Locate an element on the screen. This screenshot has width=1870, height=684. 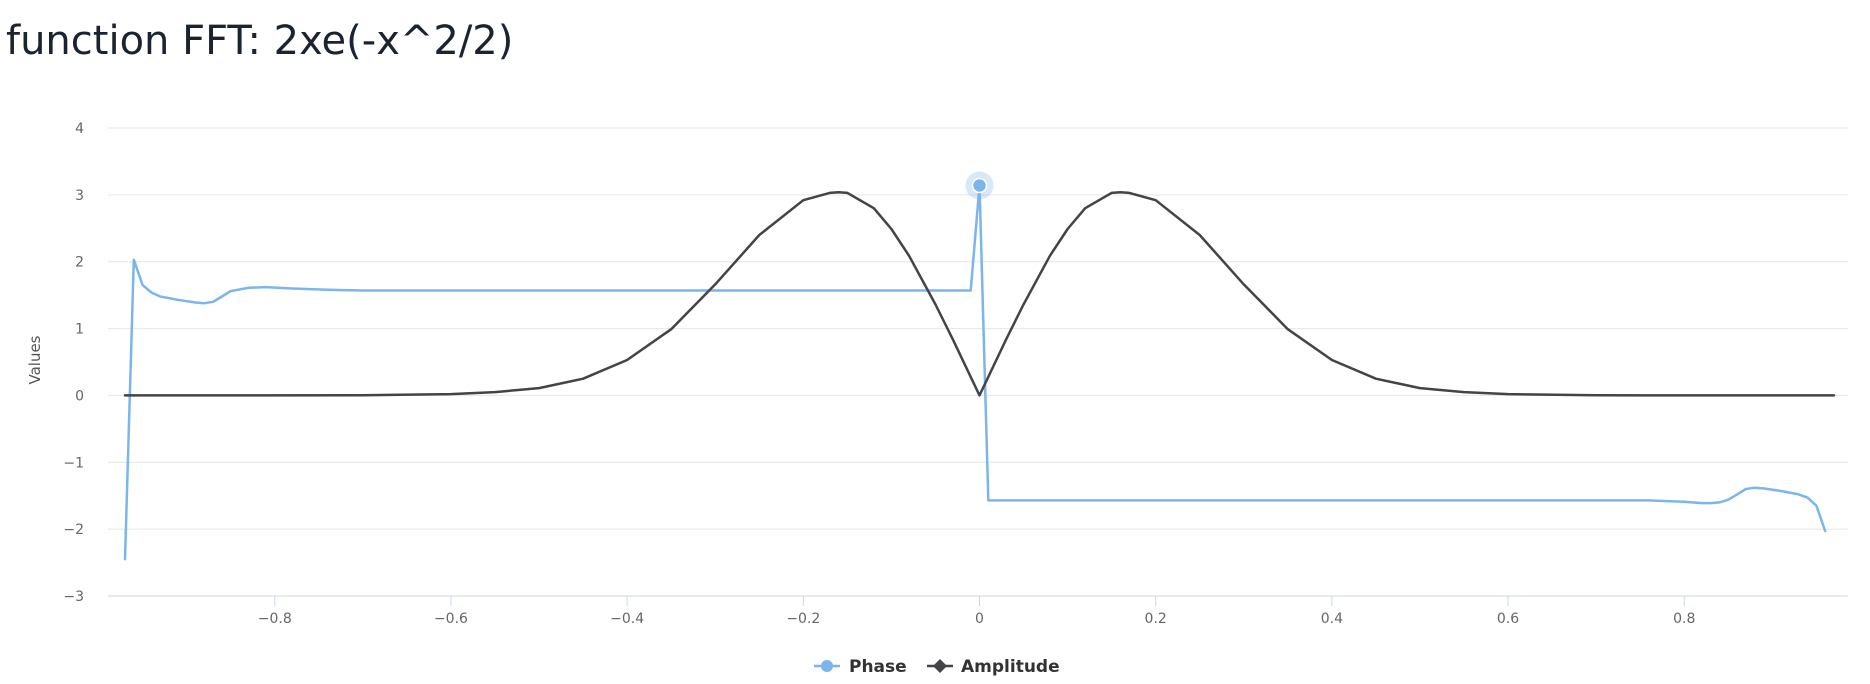
legend-item-amplitude: Amplitude is located at coordinates (993, 667).